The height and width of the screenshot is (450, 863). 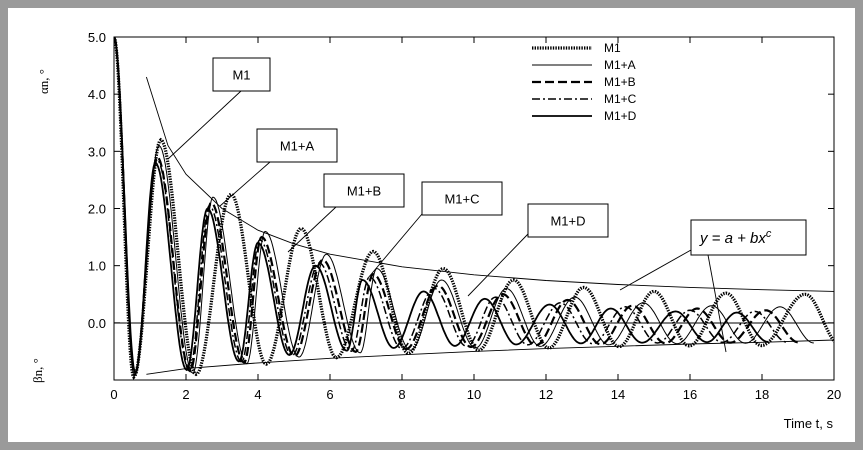 I want to click on y-tick-label: 2.0, so click(x=97, y=209).